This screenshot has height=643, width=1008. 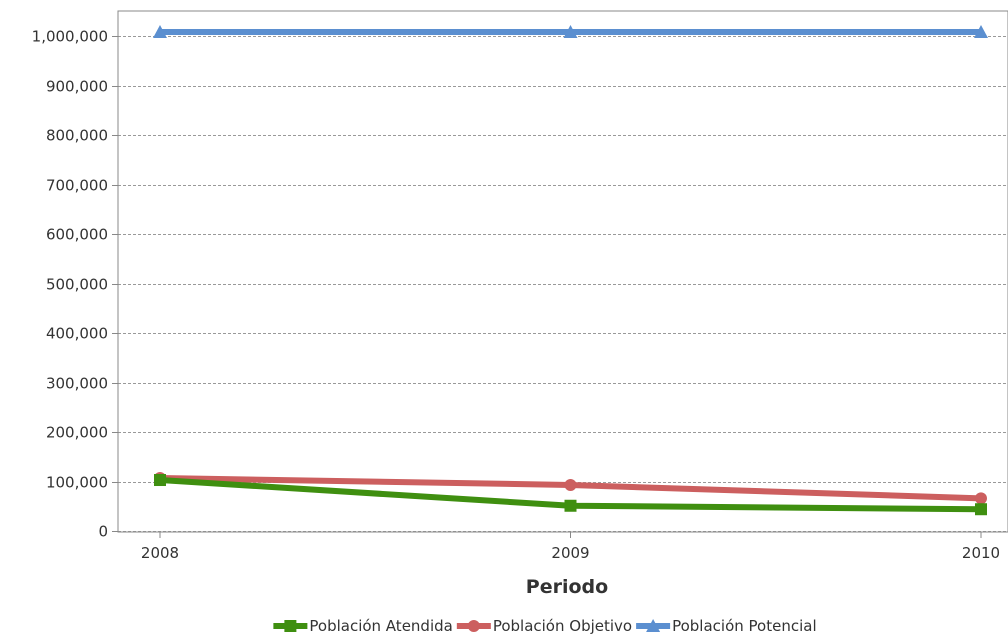 What do you see at coordinates (981, 553) in the screenshot?
I see `x-tick-label: 2010` at bounding box center [981, 553].